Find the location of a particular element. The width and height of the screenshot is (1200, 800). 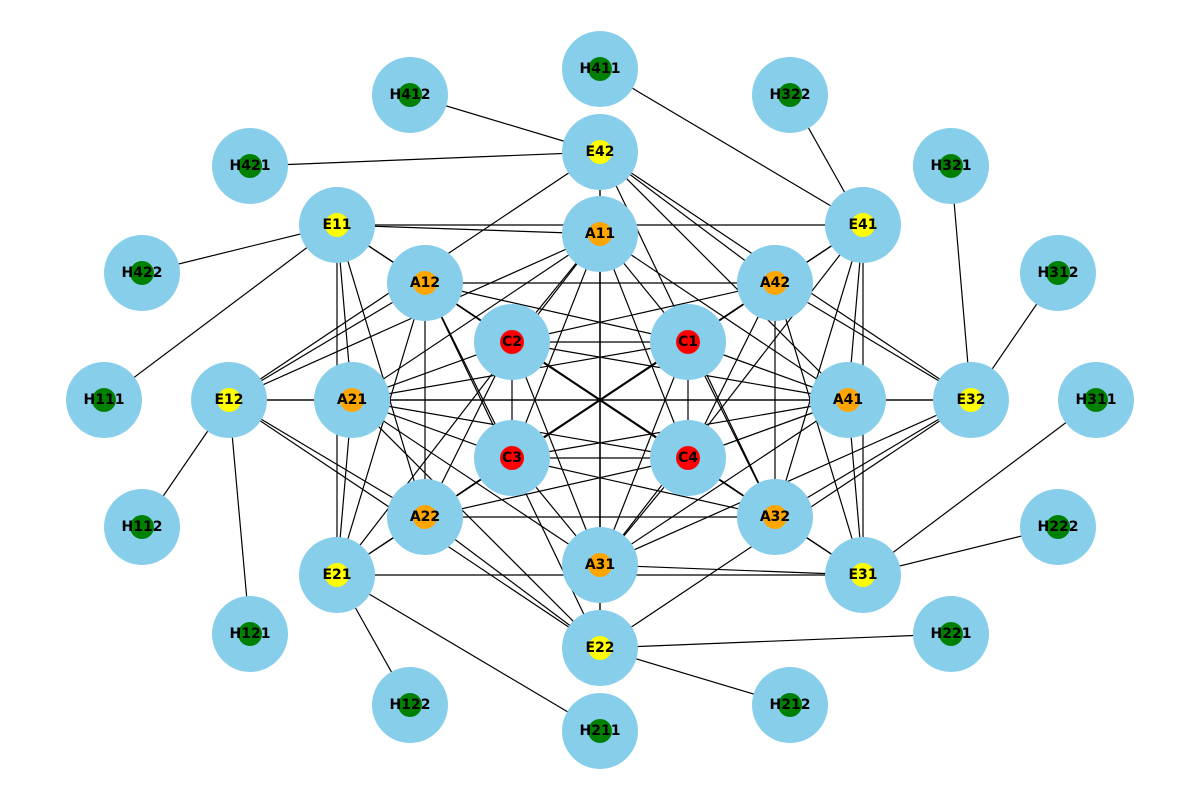

edge-e11-a22 is located at coordinates (381, 371).